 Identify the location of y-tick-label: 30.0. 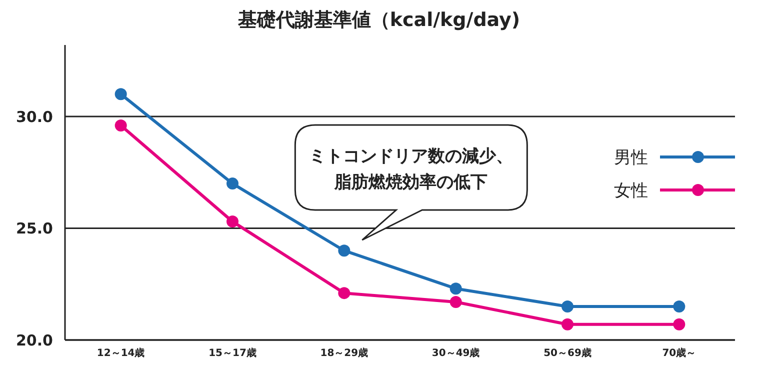
(34, 117).